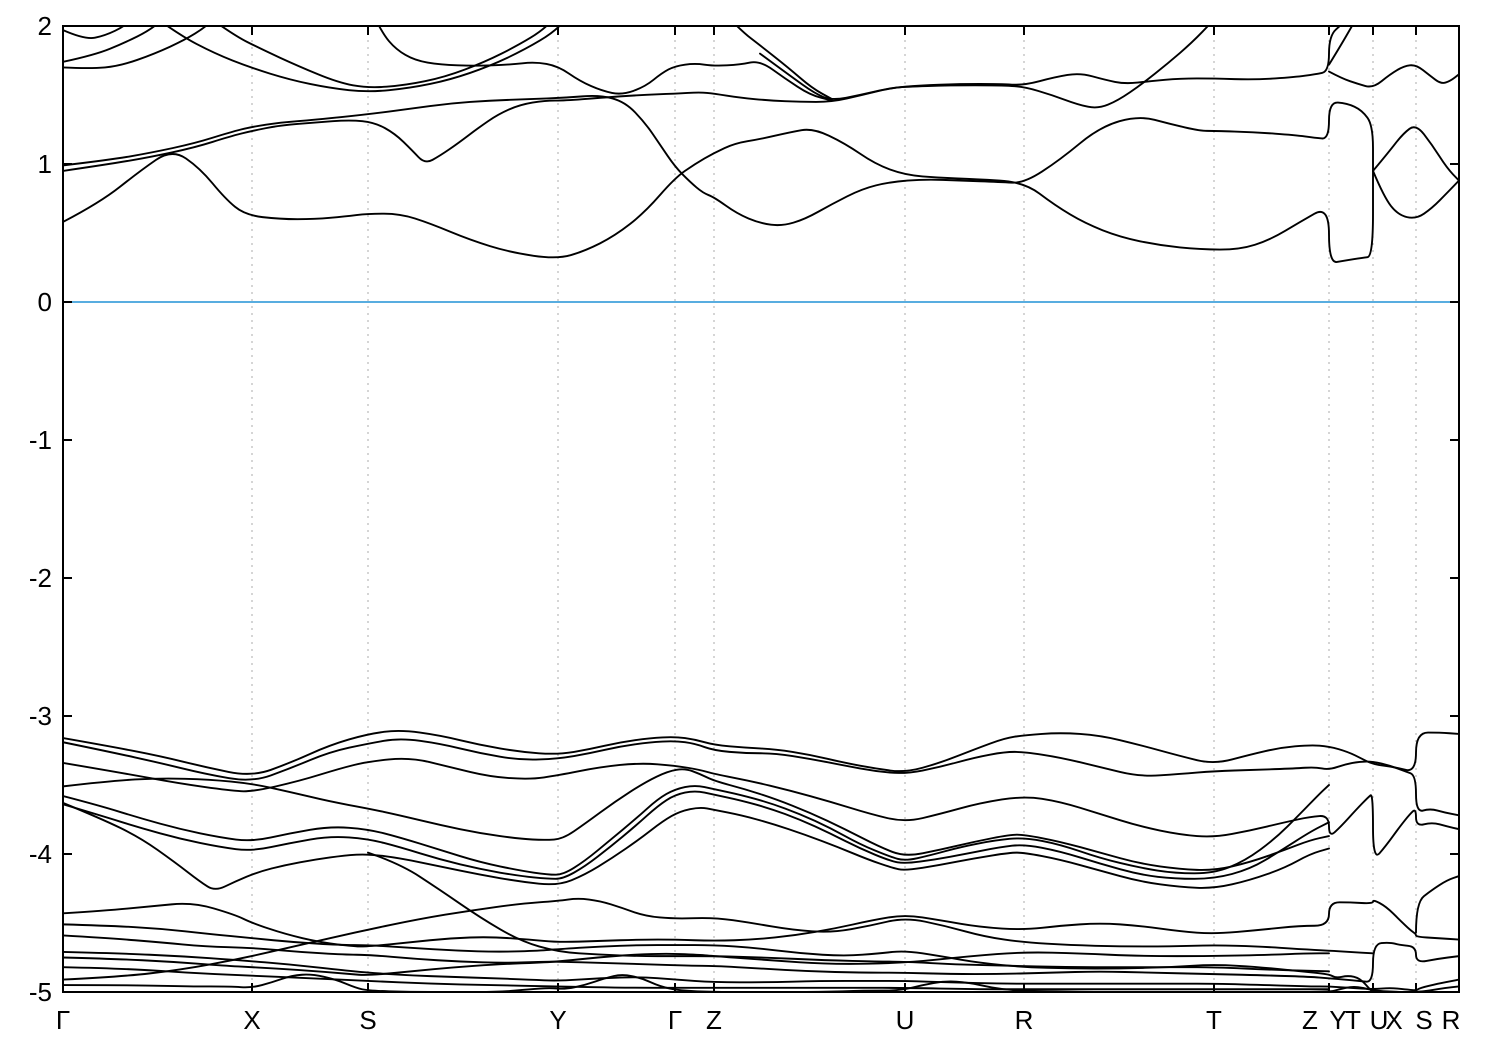 This screenshot has width=1500, height=1055. I want to click on k-point-label-12: U, so click(1379, 1020).